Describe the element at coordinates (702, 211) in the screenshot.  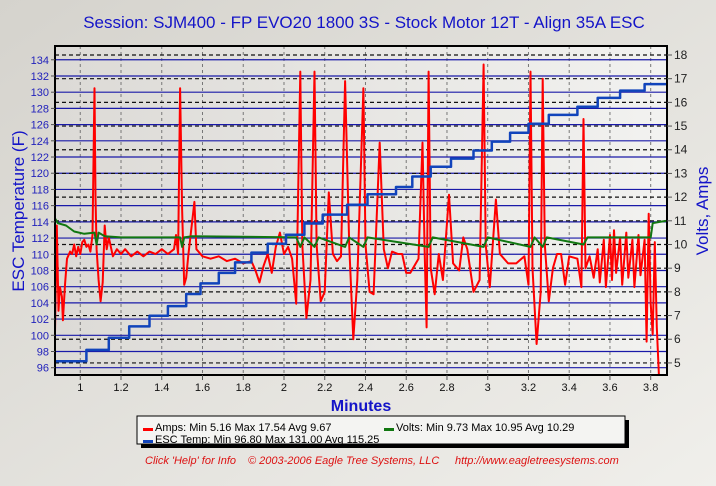
I see `right-axis-label: Volts, Amps` at that location.